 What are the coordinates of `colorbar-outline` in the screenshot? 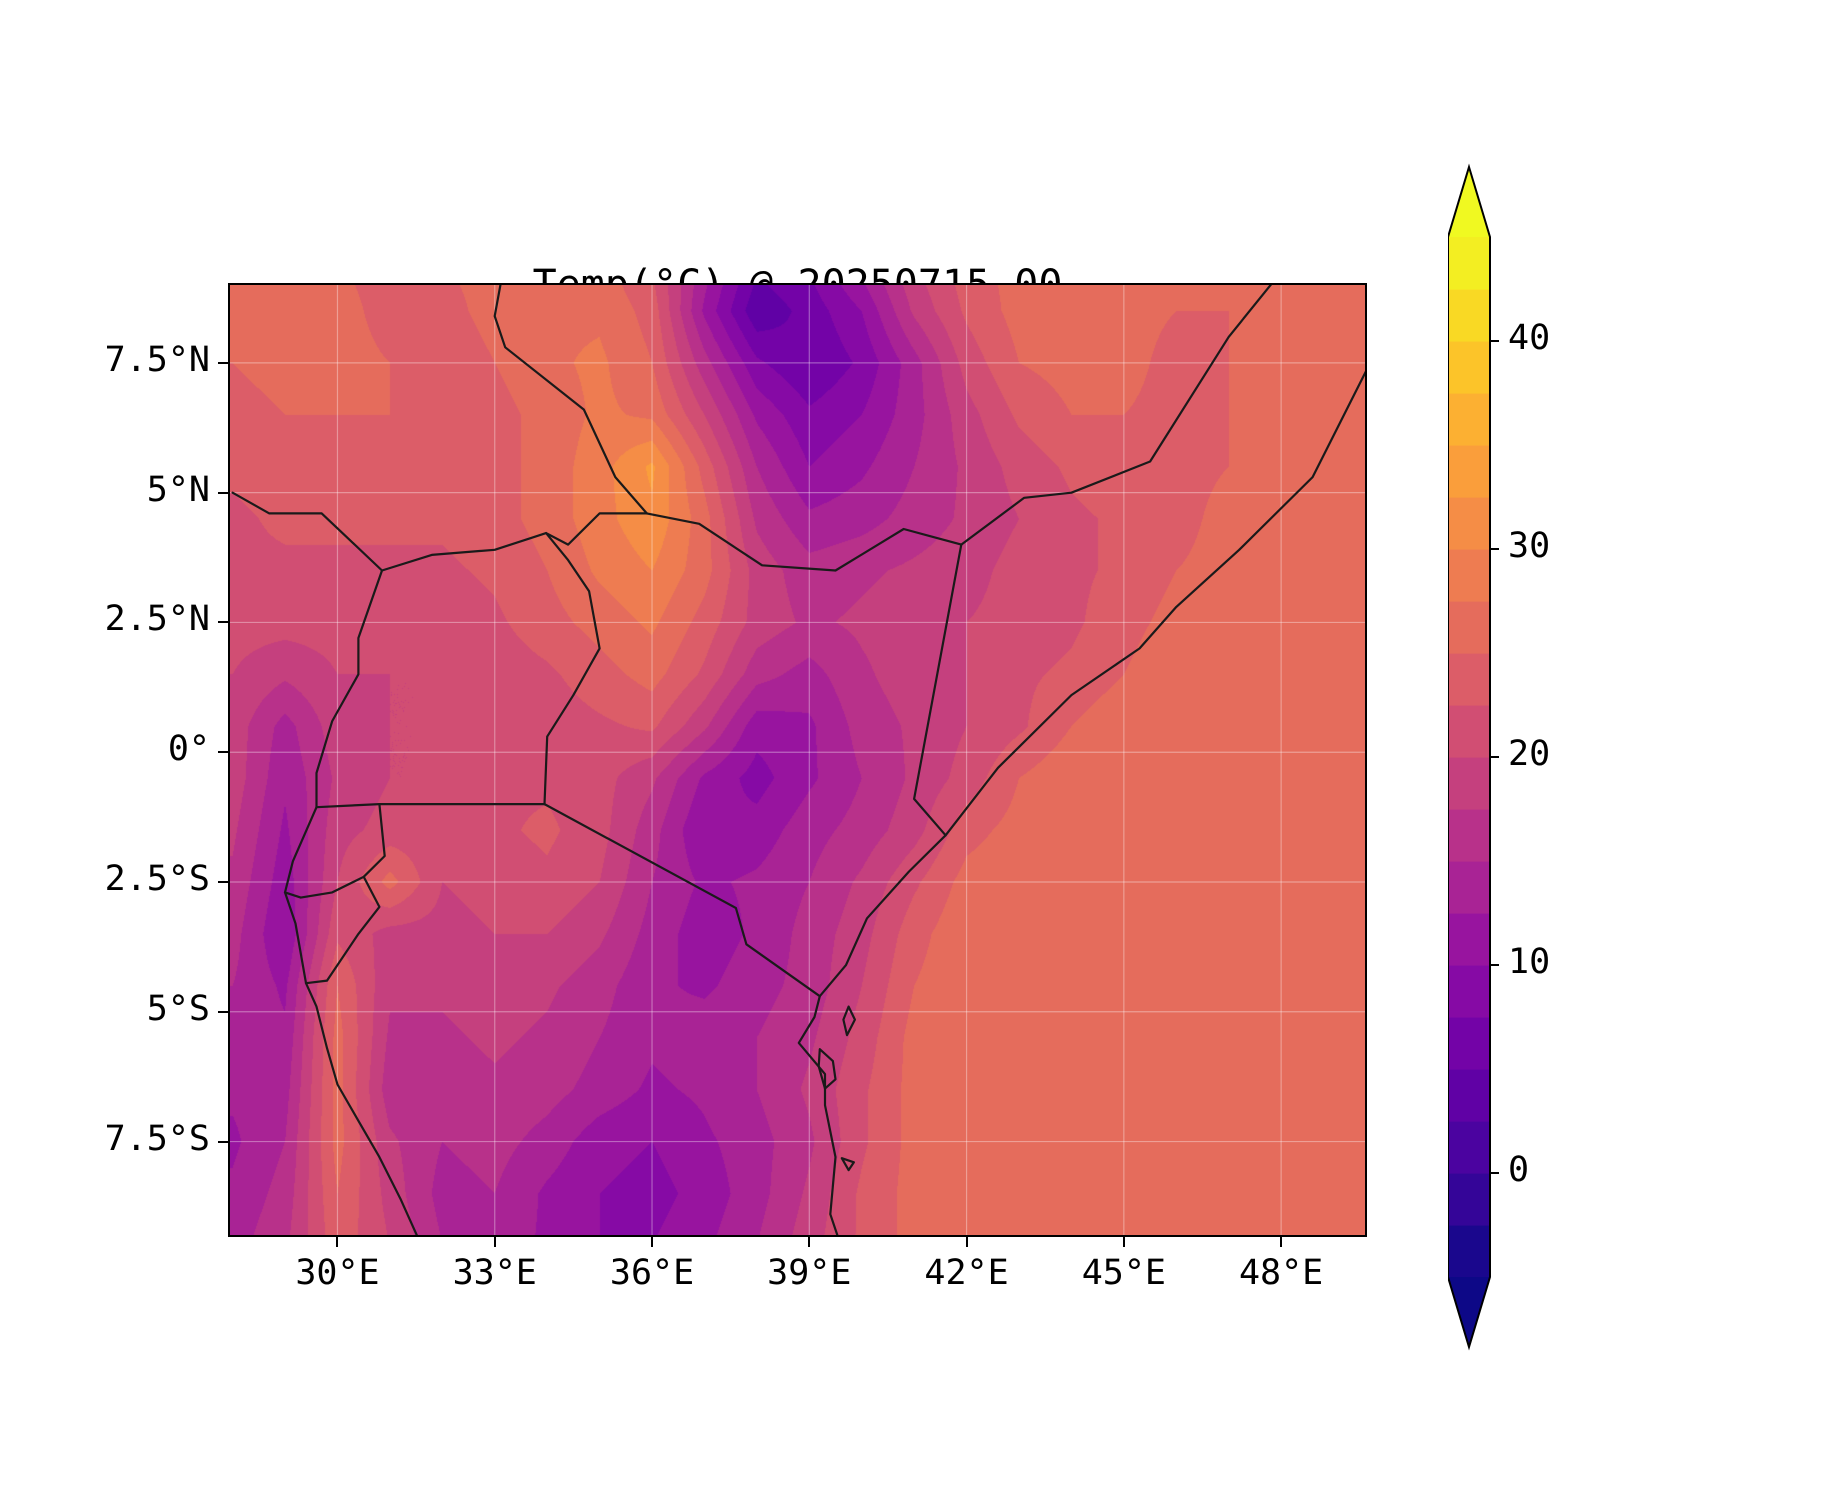 It's located at (1469, 757).